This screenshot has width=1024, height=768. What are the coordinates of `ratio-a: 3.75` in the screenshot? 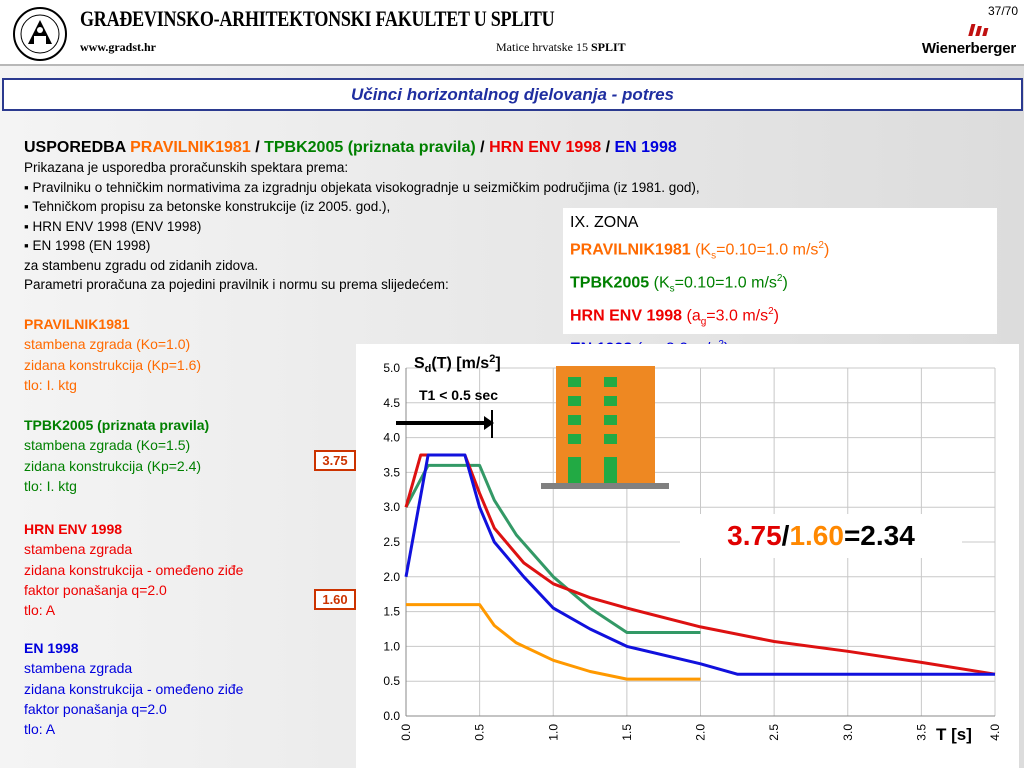 It's located at (754, 535).